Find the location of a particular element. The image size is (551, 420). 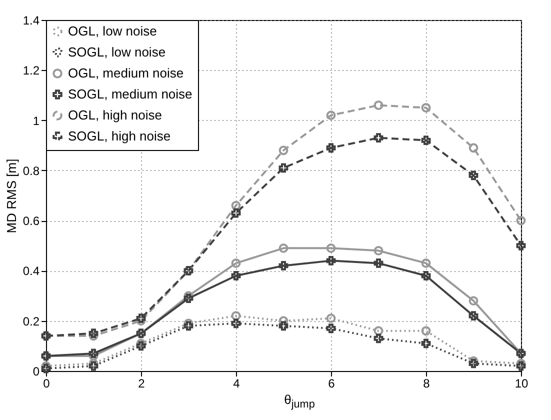

y-axis-title: MD RMS [m] is located at coordinates (11, 196).